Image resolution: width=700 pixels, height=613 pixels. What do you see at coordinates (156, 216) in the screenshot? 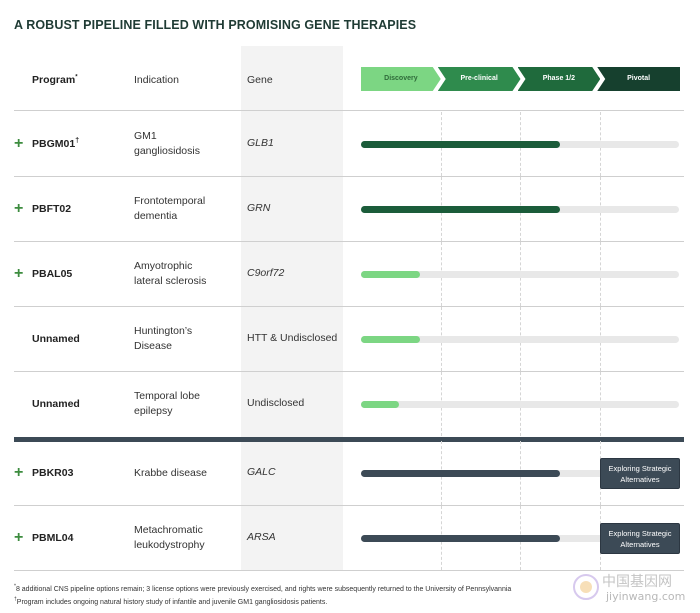
I see `indication-line-2: dementia` at bounding box center [156, 216].